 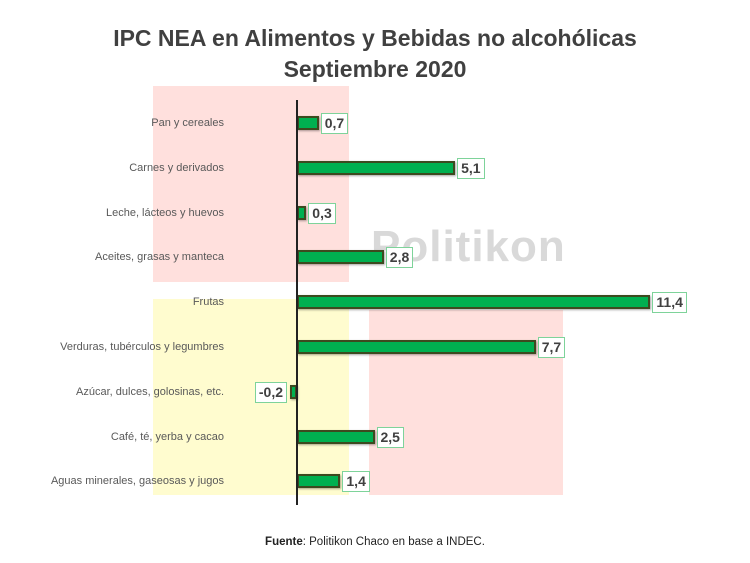 I want to click on value-label: -0,2, so click(x=270, y=392).